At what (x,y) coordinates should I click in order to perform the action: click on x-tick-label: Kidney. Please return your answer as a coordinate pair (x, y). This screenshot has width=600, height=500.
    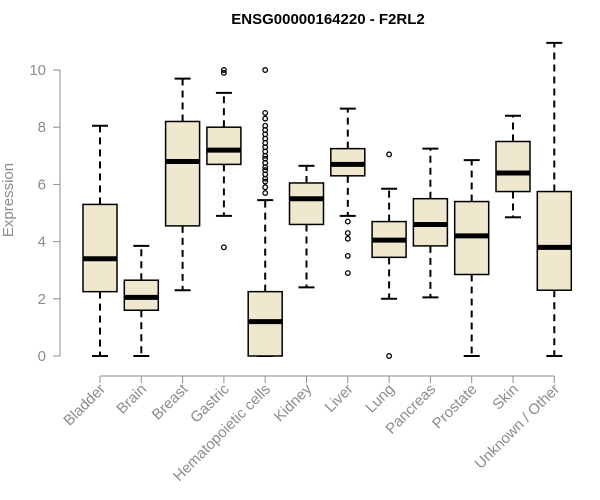
    Looking at the image, I should click on (293, 402).